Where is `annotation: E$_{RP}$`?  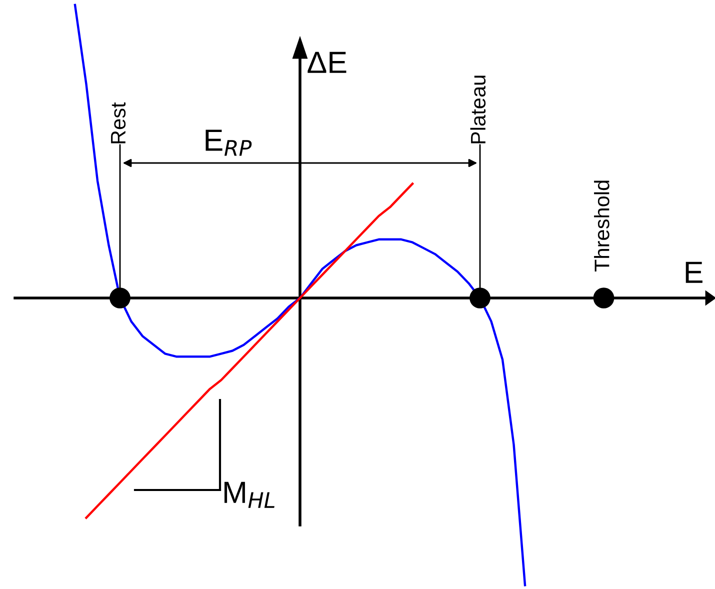
annotation: E$_{RP}$ is located at coordinates (229, 143).